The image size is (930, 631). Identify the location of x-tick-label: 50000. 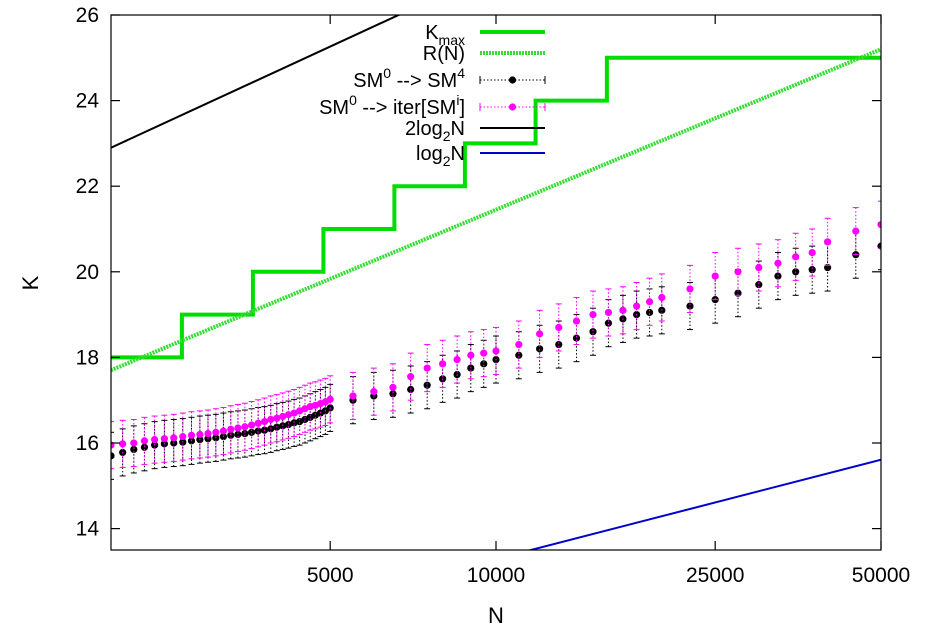
(881, 575).